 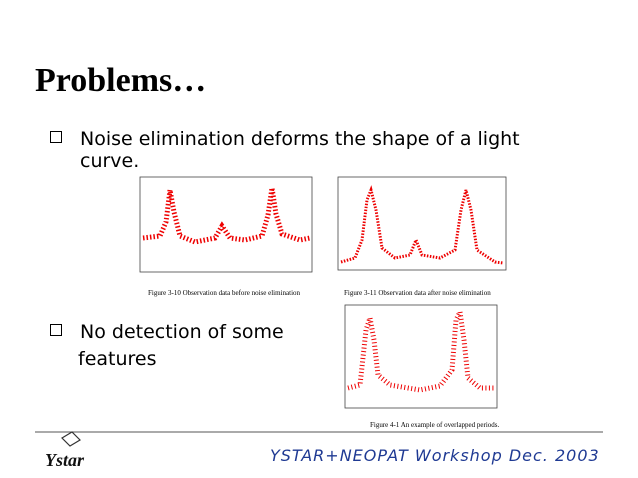 I want to click on footer-logo: Ystar, so click(x=65, y=460).